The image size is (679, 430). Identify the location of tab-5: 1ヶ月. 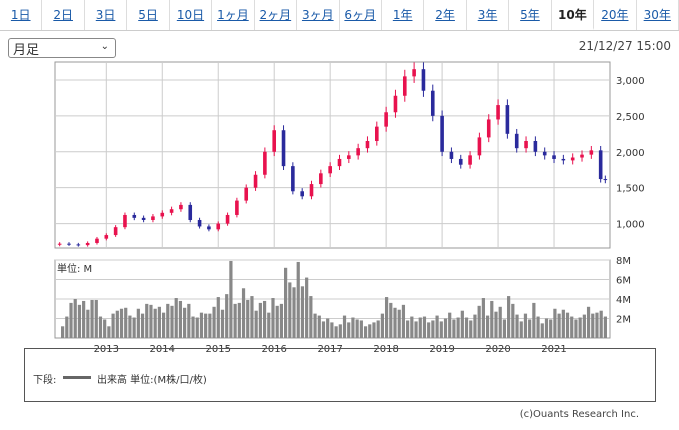
(233, 15).